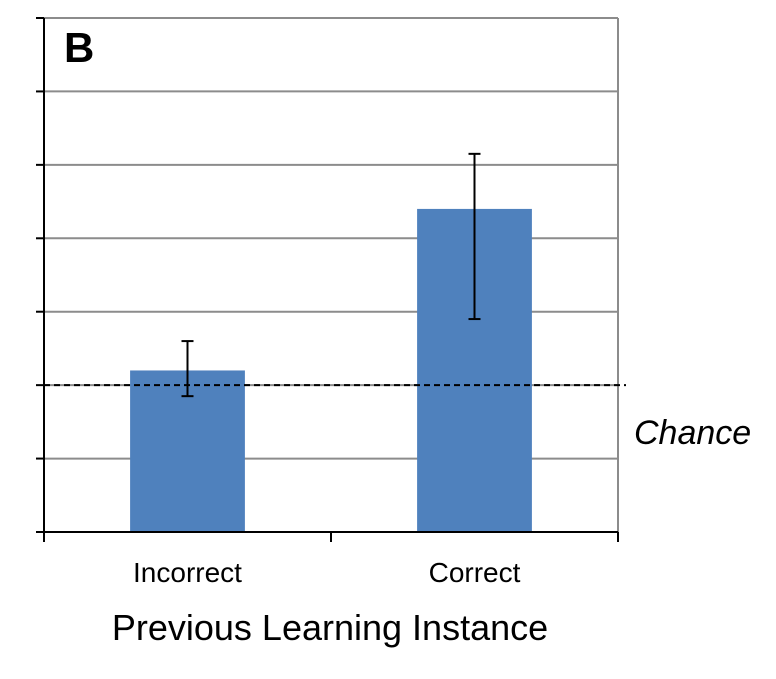  I want to click on panel-label: B, so click(79, 47).